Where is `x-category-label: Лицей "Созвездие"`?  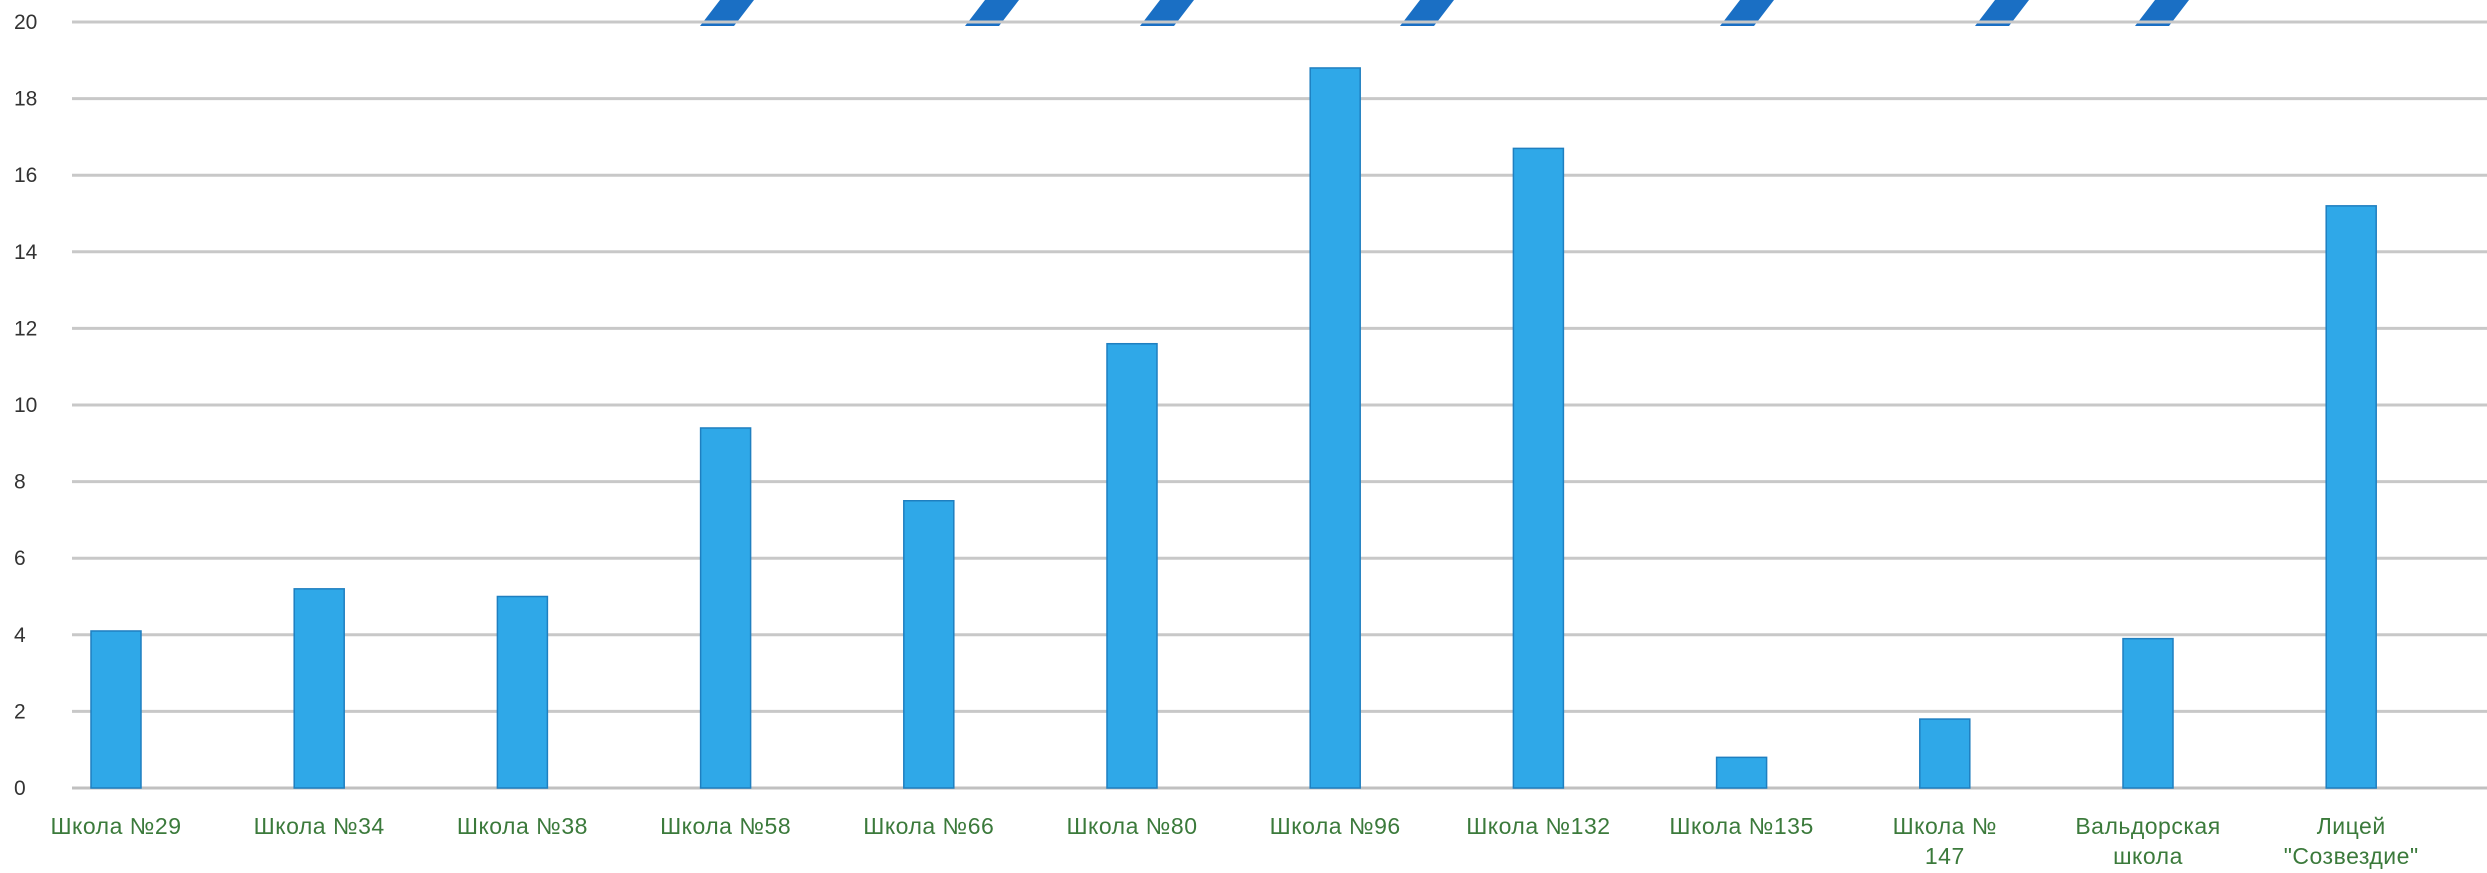 x-category-label: Лицей "Созвездие" is located at coordinates (2351, 841).